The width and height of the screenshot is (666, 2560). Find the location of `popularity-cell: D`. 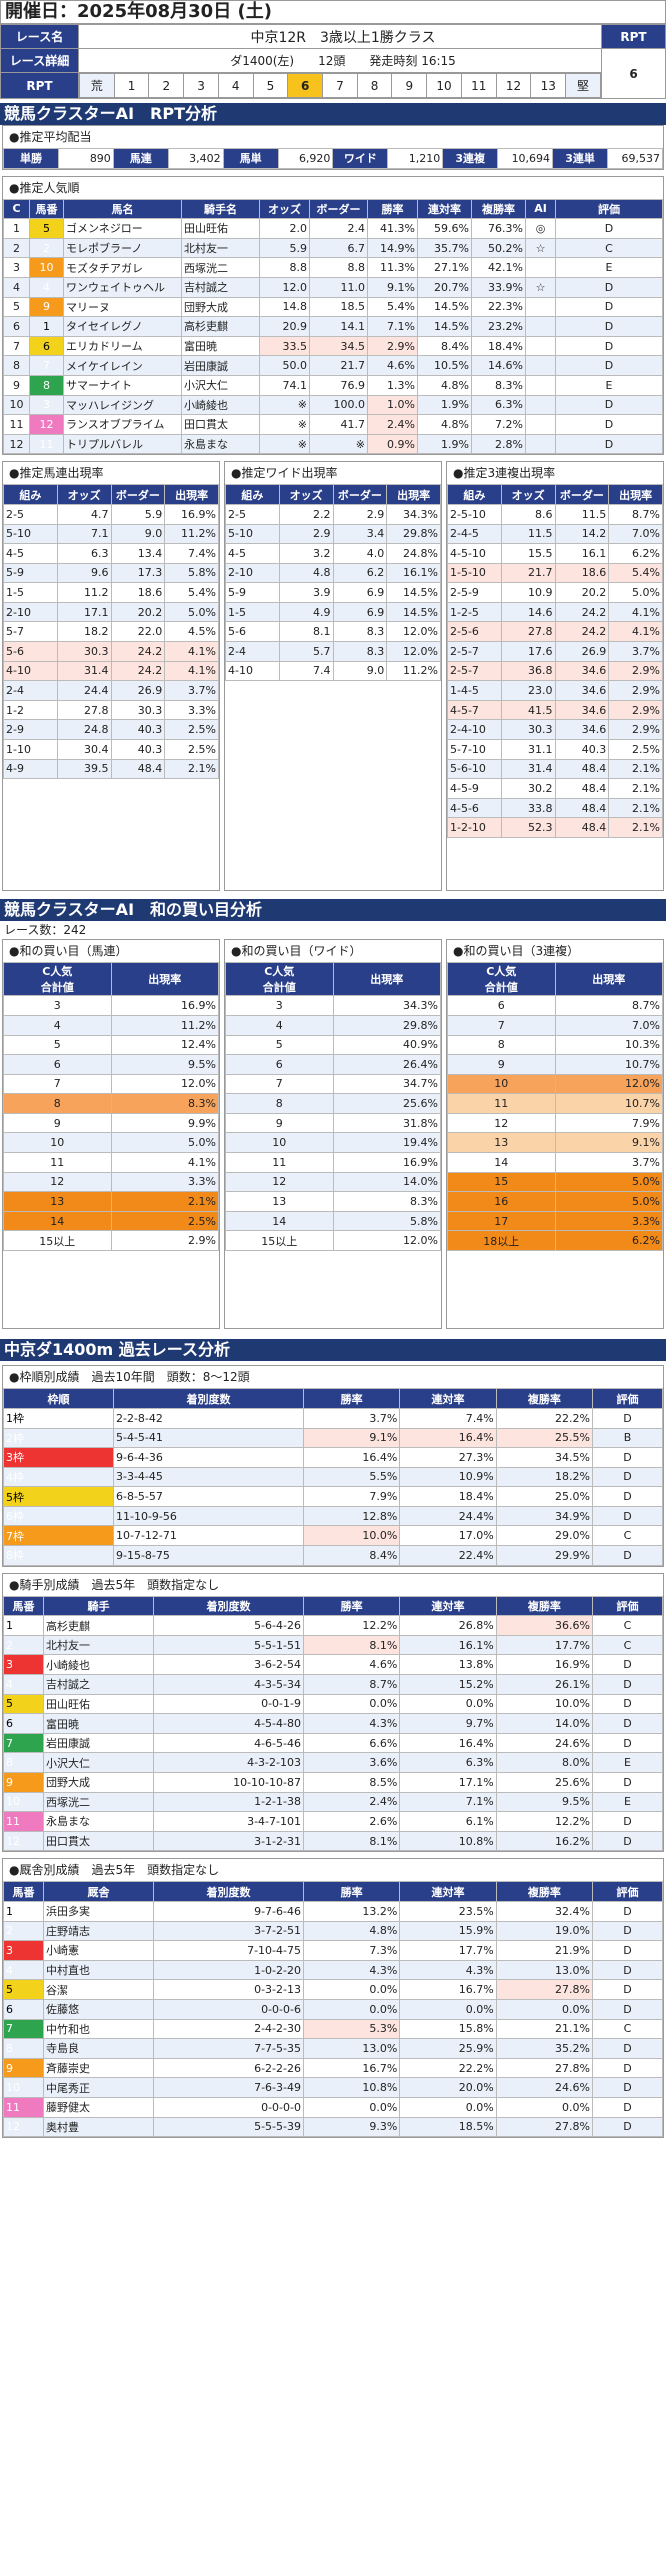

popularity-cell: D is located at coordinates (609, 424).